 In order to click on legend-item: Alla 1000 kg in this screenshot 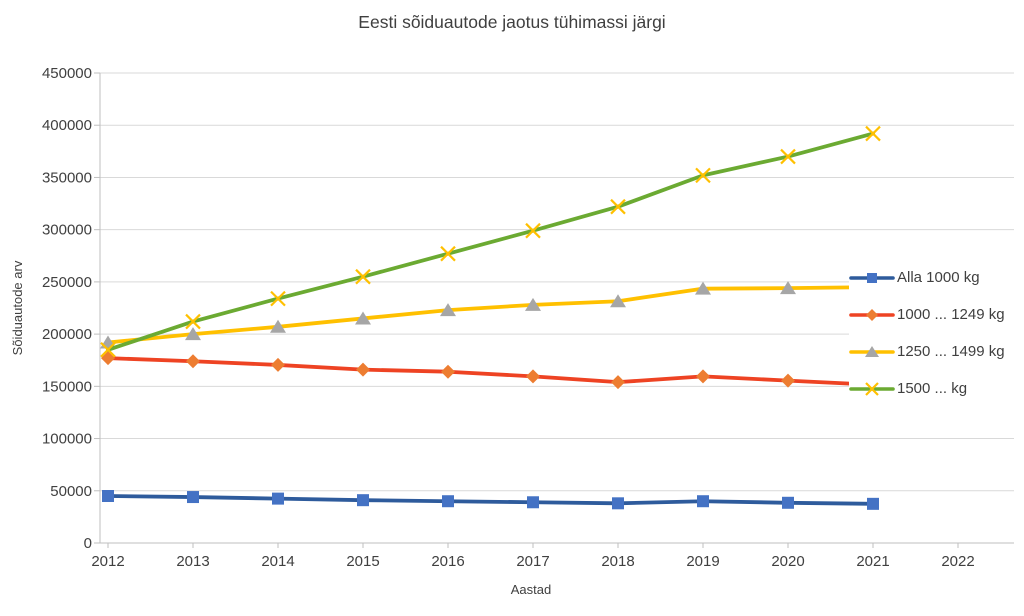, I will do `click(933, 277)`.